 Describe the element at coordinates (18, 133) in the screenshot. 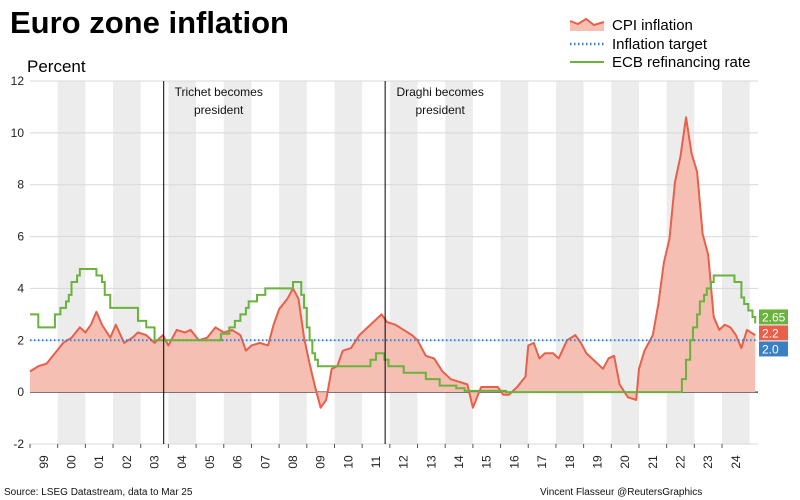

I see `y-tick-label: 10` at that location.